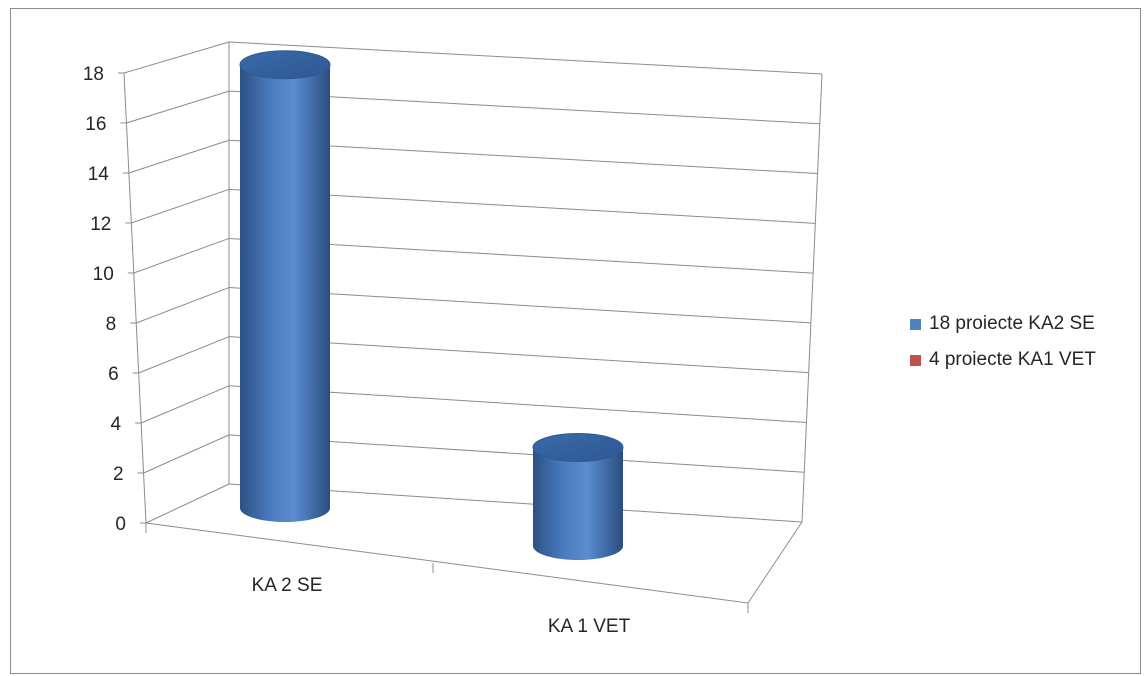 This screenshot has height=676, width=1145. Describe the element at coordinates (474, 562) in the screenshot. I see `x-axis-floor` at that location.